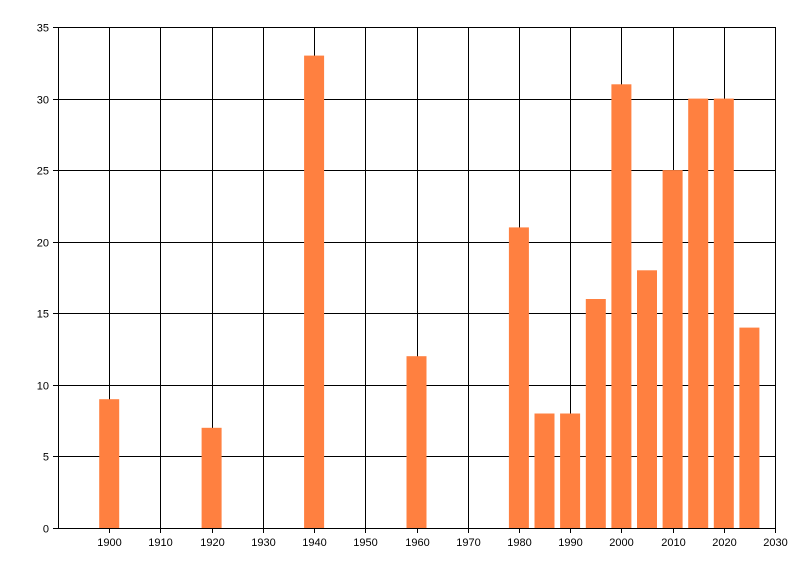  What do you see at coordinates (621, 543) in the screenshot?
I see `x-tick-label: 2000` at bounding box center [621, 543].